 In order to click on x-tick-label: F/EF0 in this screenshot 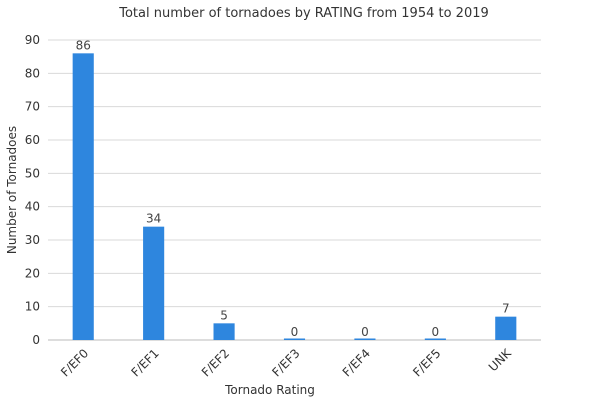, I will do `click(74, 362)`.